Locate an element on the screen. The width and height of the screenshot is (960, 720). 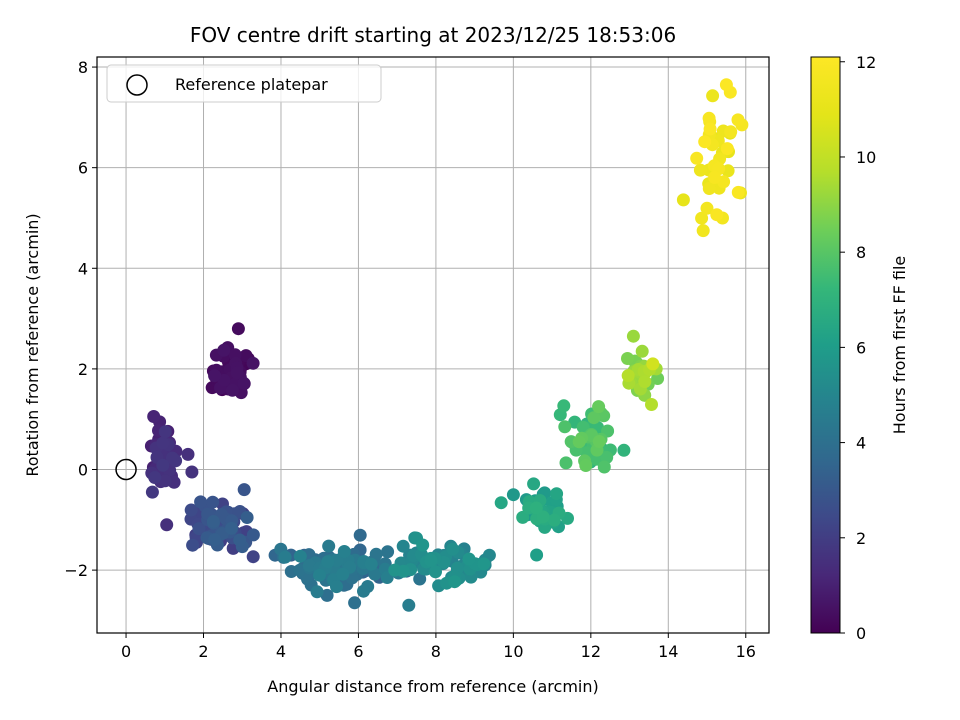
x-axis-ticks: 0 2 4 6 8 10 12 14 16 is located at coordinates (438, 647).